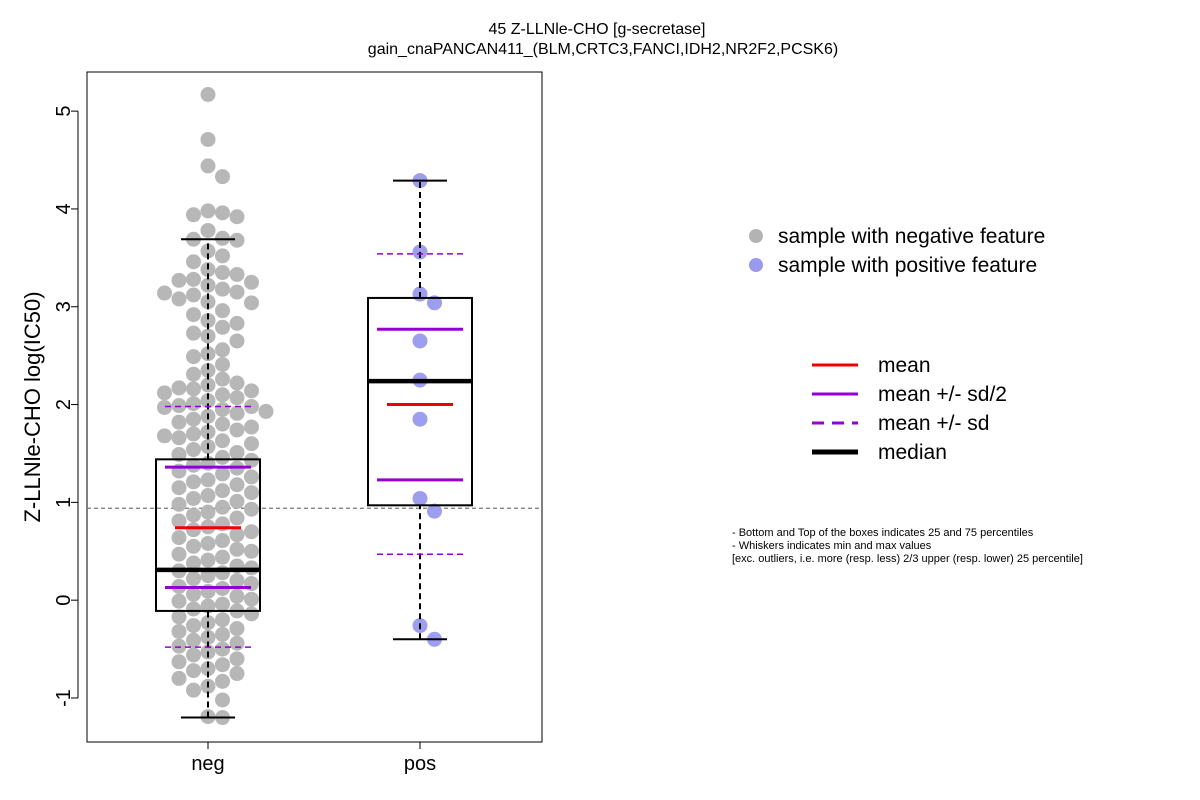 The width and height of the screenshot is (1200, 800). What do you see at coordinates (64, 600) in the screenshot?
I see `y-tick-label: 0` at bounding box center [64, 600].